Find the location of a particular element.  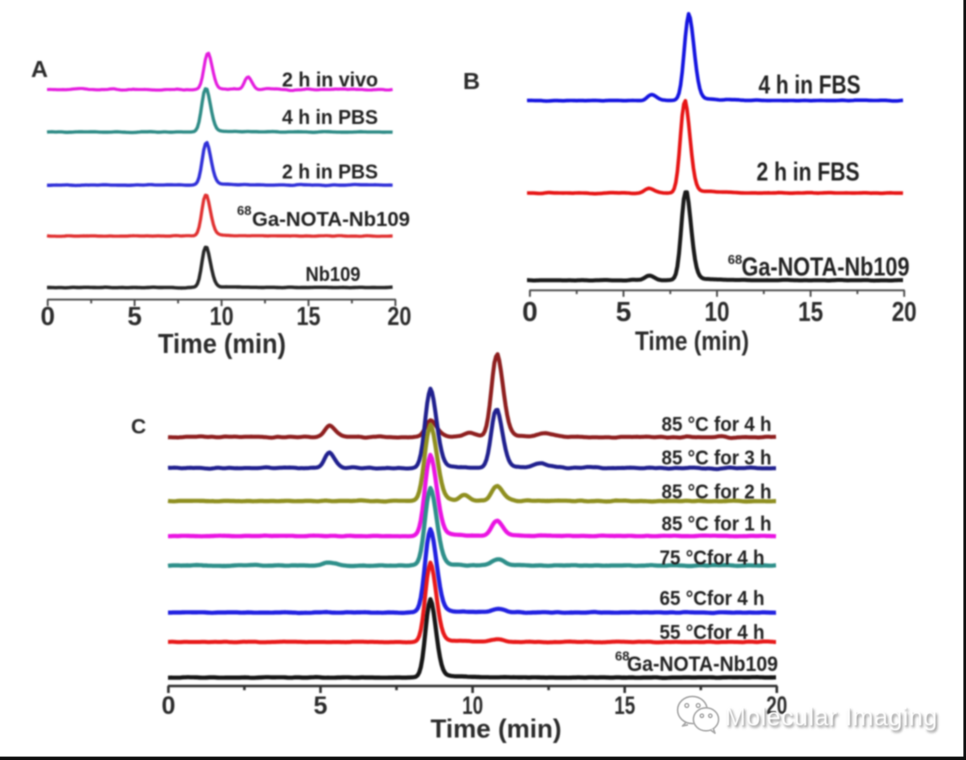

svg-text: 2 h in FBS is located at coordinates (808, 172).